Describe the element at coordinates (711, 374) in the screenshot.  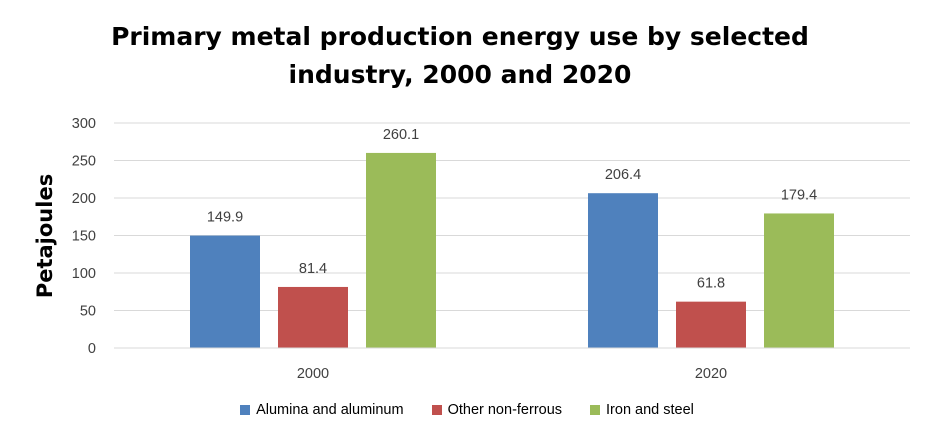
I see `x-category-label: 2020` at that location.